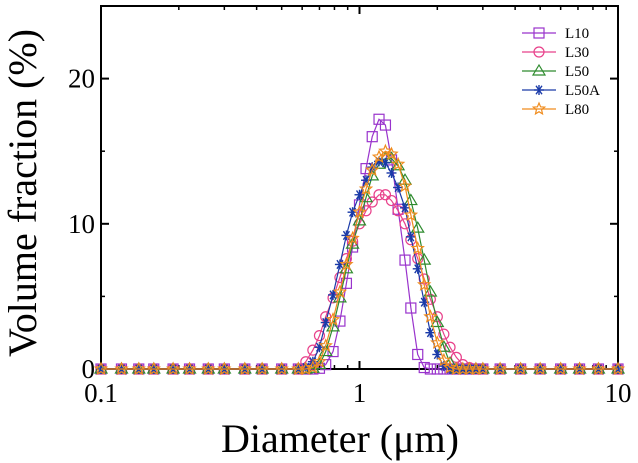 Image resolution: width=638 pixels, height=463 pixels. I want to click on y-tick-label: 10, so click(81, 224).